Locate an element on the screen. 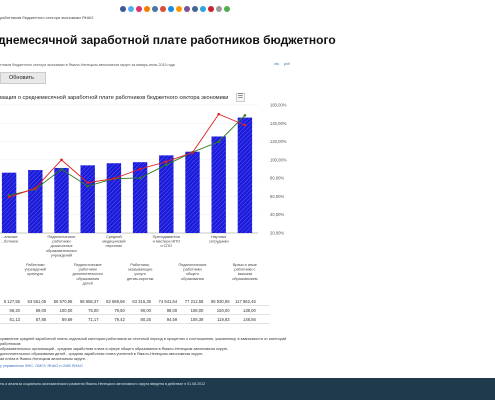 This screenshot has height=400, width=495. table-cell: 61,13 is located at coordinates (14, 319).